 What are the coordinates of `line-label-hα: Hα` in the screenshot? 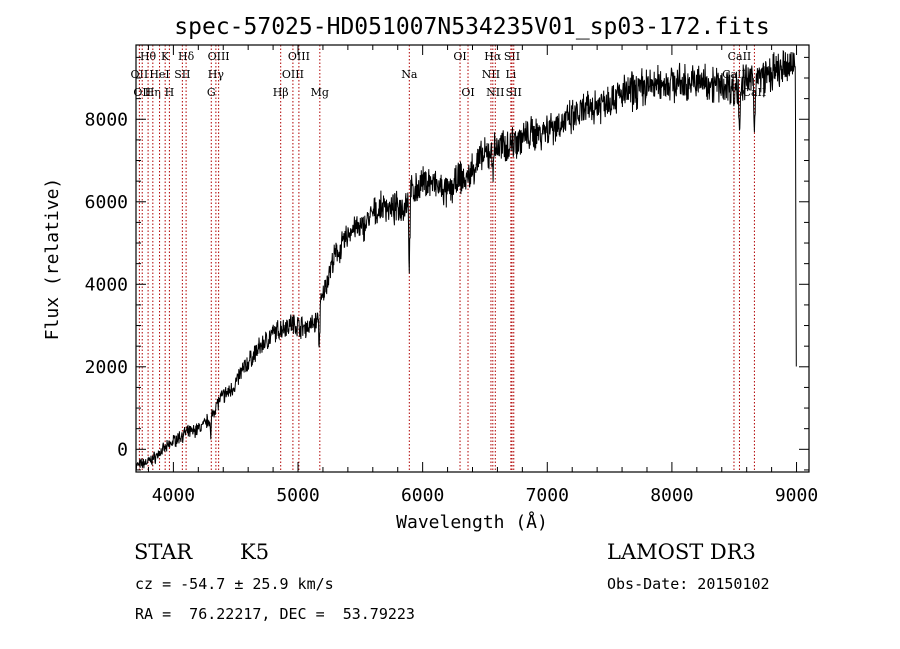 It's located at (493, 56).